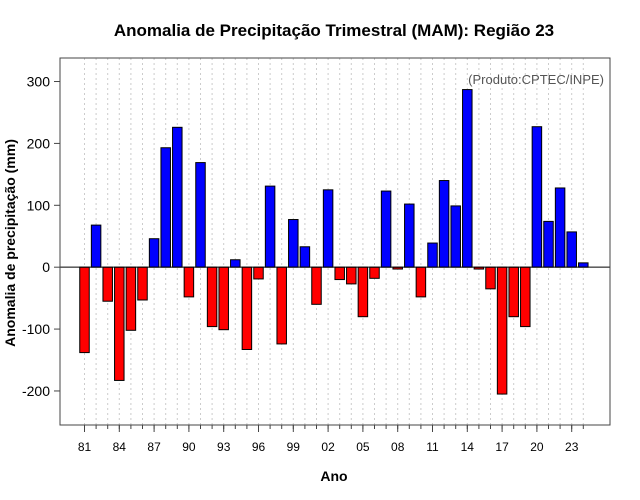 Image resolution: width=640 pixels, height=500 pixels. What do you see at coordinates (154, 447) in the screenshot?
I see `x-tick-label-87: 87` at bounding box center [154, 447].